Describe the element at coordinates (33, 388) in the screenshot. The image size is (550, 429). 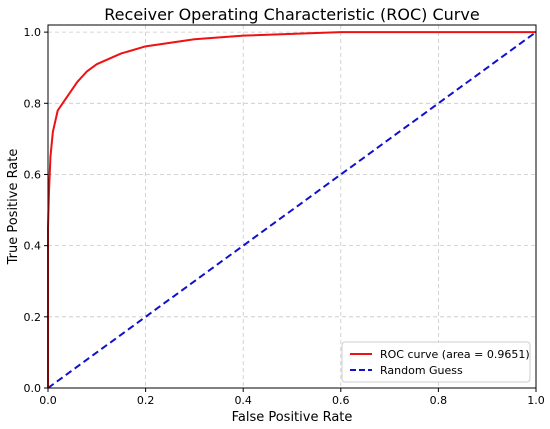
I see `y-tick-label-0: 0.0` at that location.